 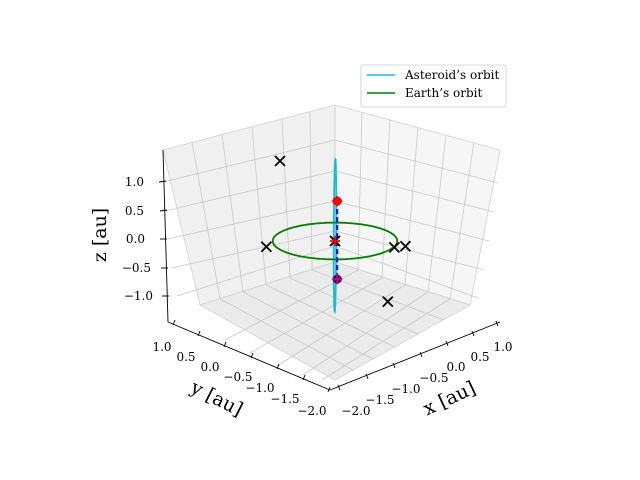 What do you see at coordinates (502, 347) in the screenshot?
I see `x-tick-label: 1.0` at bounding box center [502, 347].